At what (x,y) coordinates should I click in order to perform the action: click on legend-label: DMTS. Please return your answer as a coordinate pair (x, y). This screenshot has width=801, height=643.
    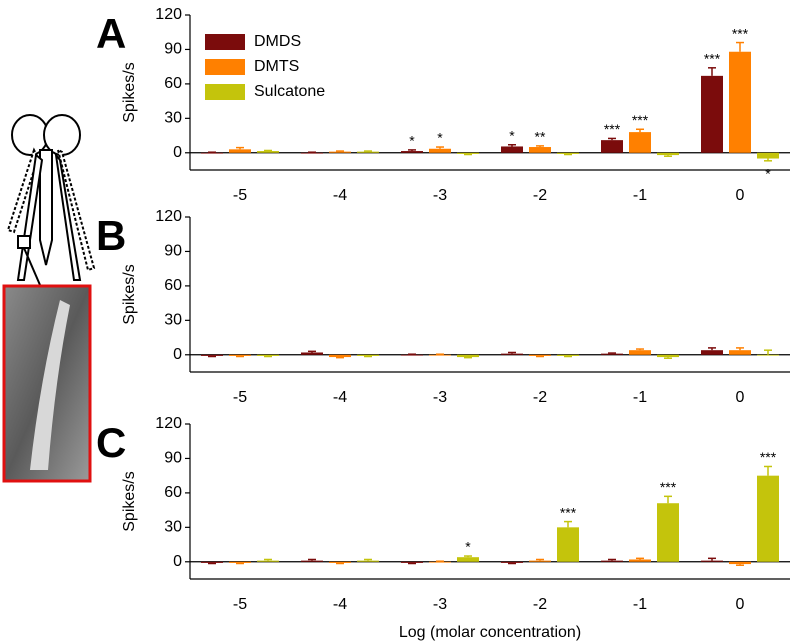
    Looking at the image, I should click on (276, 66).